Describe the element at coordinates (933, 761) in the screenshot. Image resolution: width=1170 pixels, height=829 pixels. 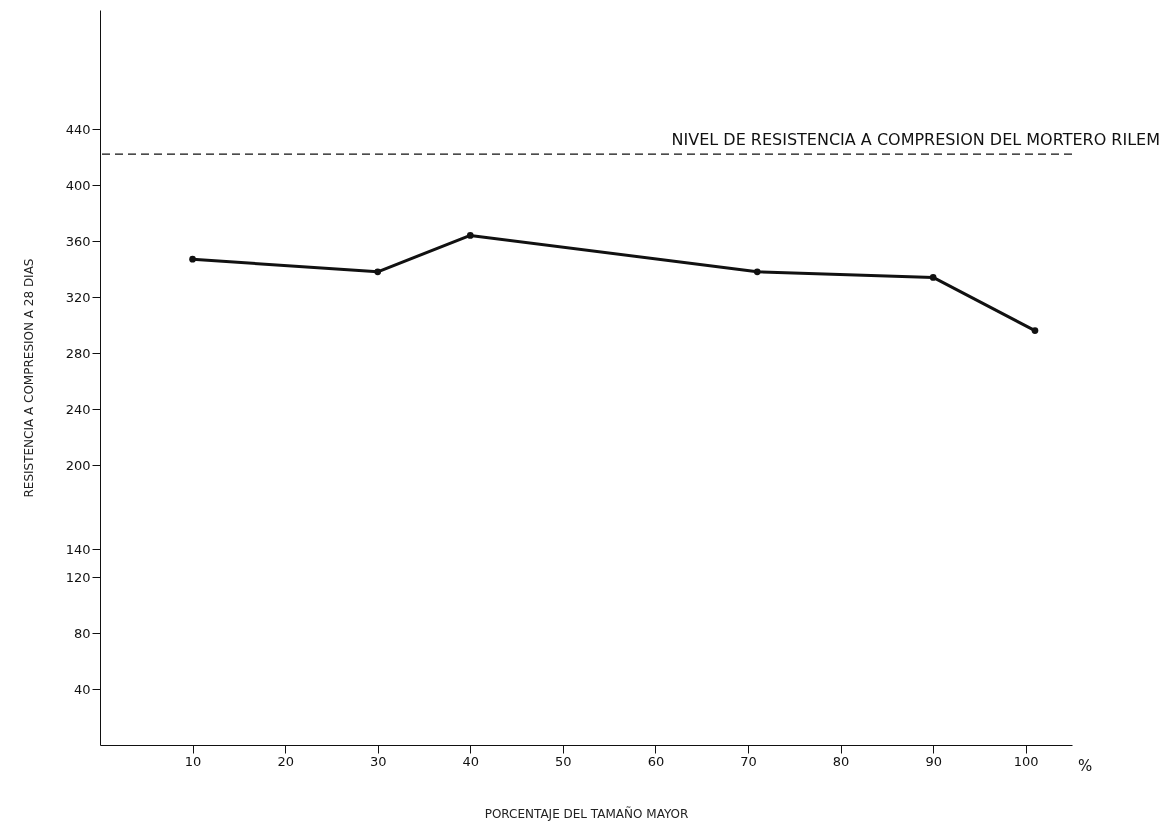
I see `x-tick-label: 90` at that location.